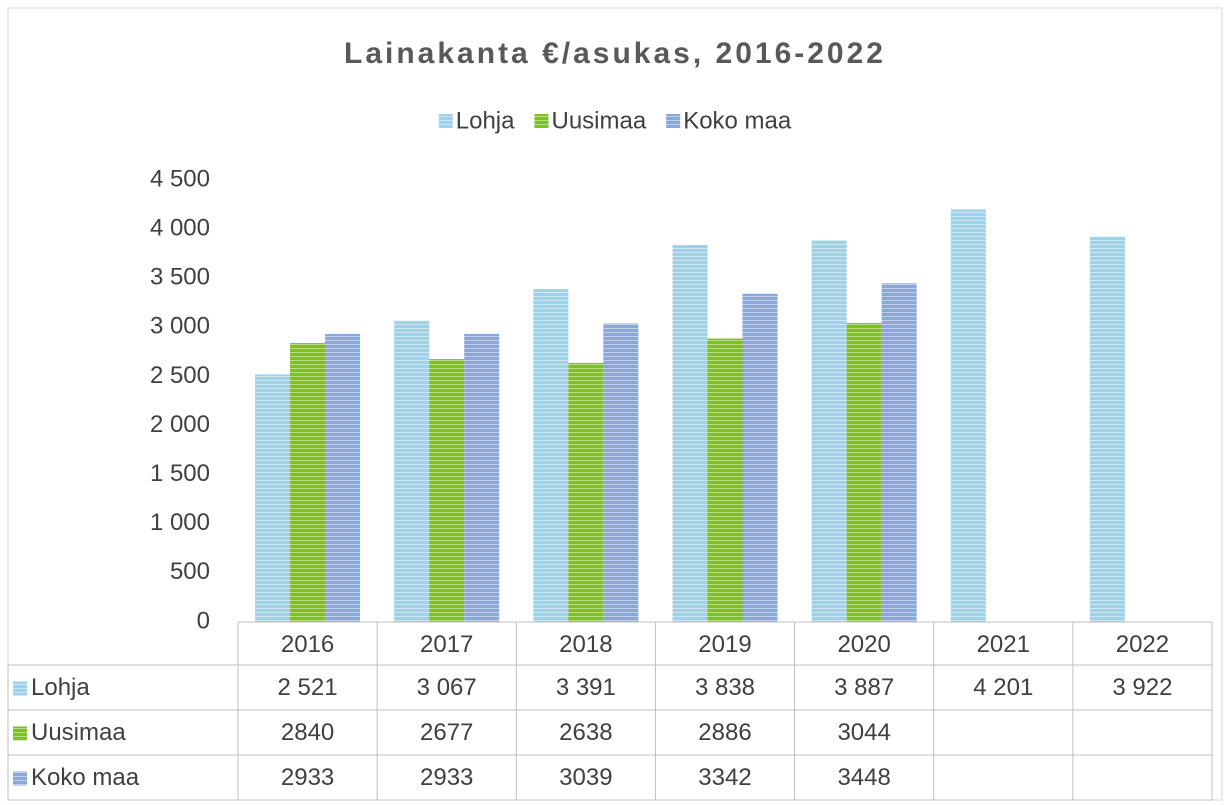 The image size is (1230, 805). What do you see at coordinates (585, 732) in the screenshot?
I see `table-value: 2638` at bounding box center [585, 732].